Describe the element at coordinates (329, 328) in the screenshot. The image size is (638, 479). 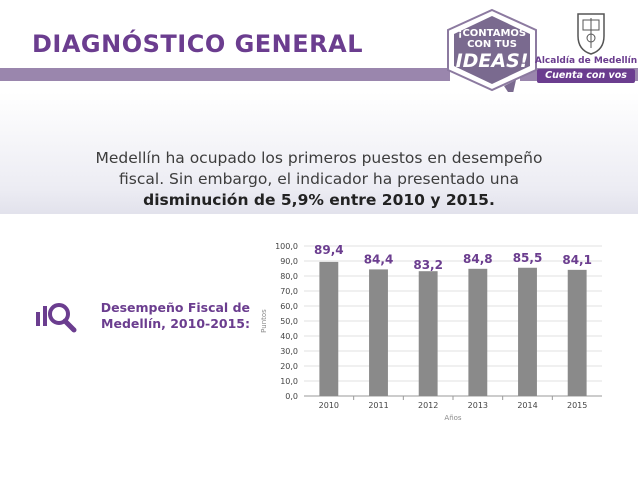
I see `bar-2010` at that location.